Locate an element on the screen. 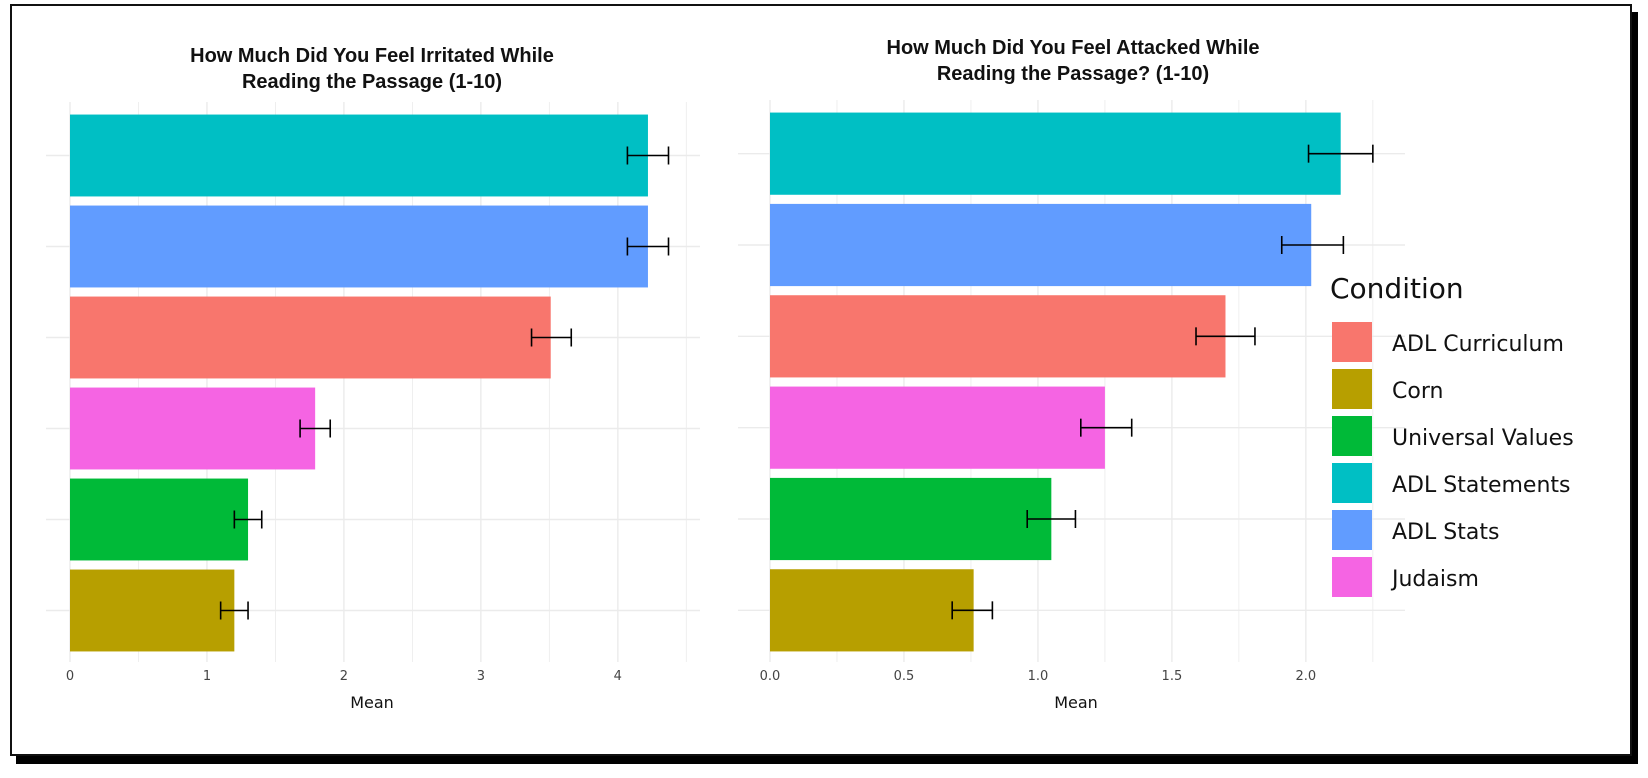 The height and width of the screenshot is (778, 1648). attacked-error-bar-corn is located at coordinates (972, 610).